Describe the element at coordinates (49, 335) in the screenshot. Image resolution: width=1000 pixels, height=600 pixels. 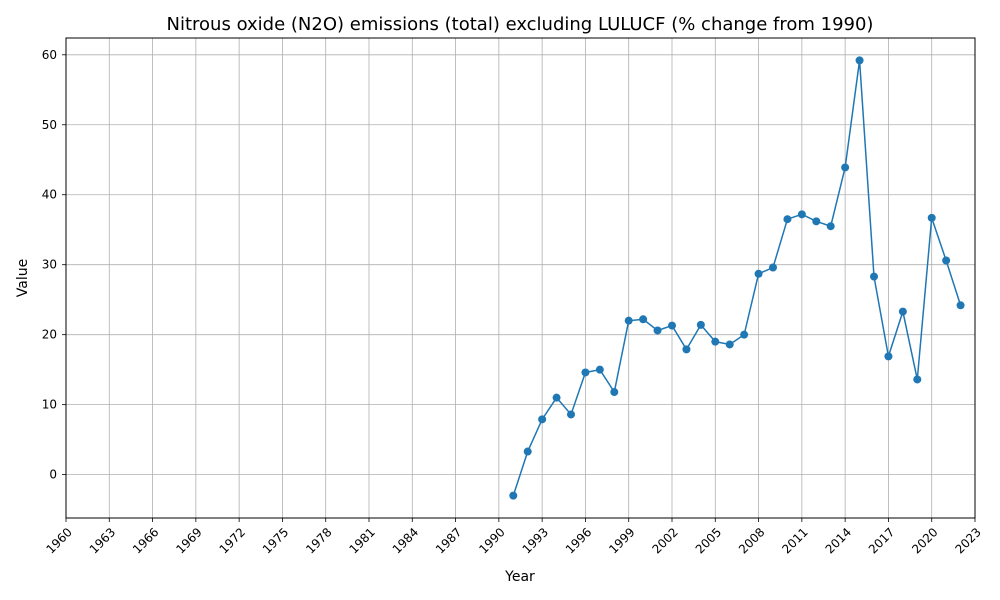
I see `y-tick-label: 20` at that location.